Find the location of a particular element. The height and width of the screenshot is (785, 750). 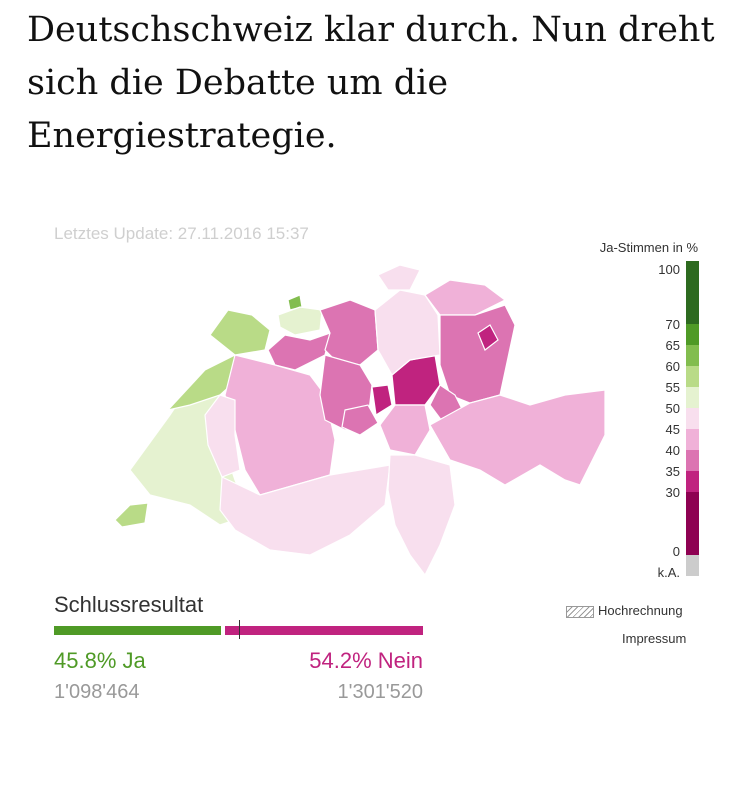

legend-title: Ja-Stimmen in % is located at coordinates (648, 247).